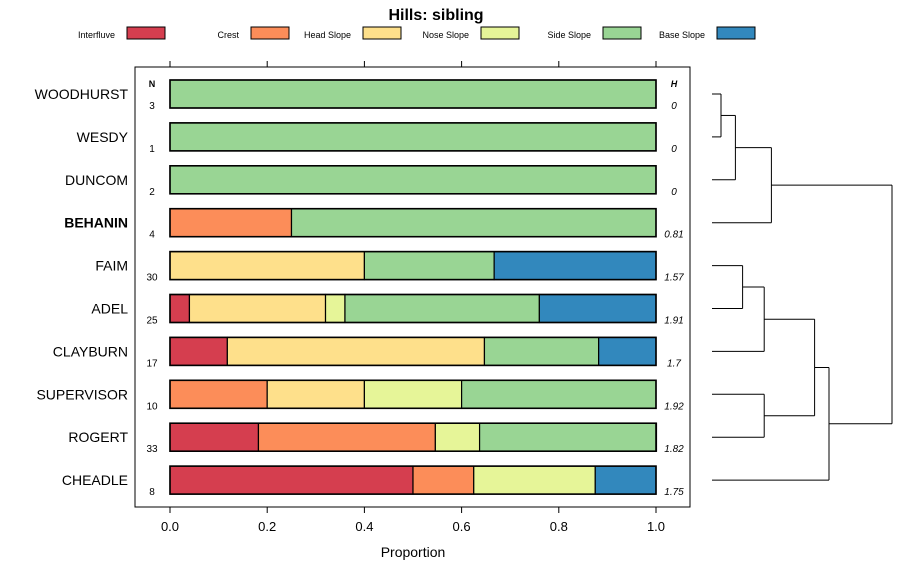 The height and width of the screenshot is (580, 900). I want to click on legend-label: Head Slope, so click(327, 35).